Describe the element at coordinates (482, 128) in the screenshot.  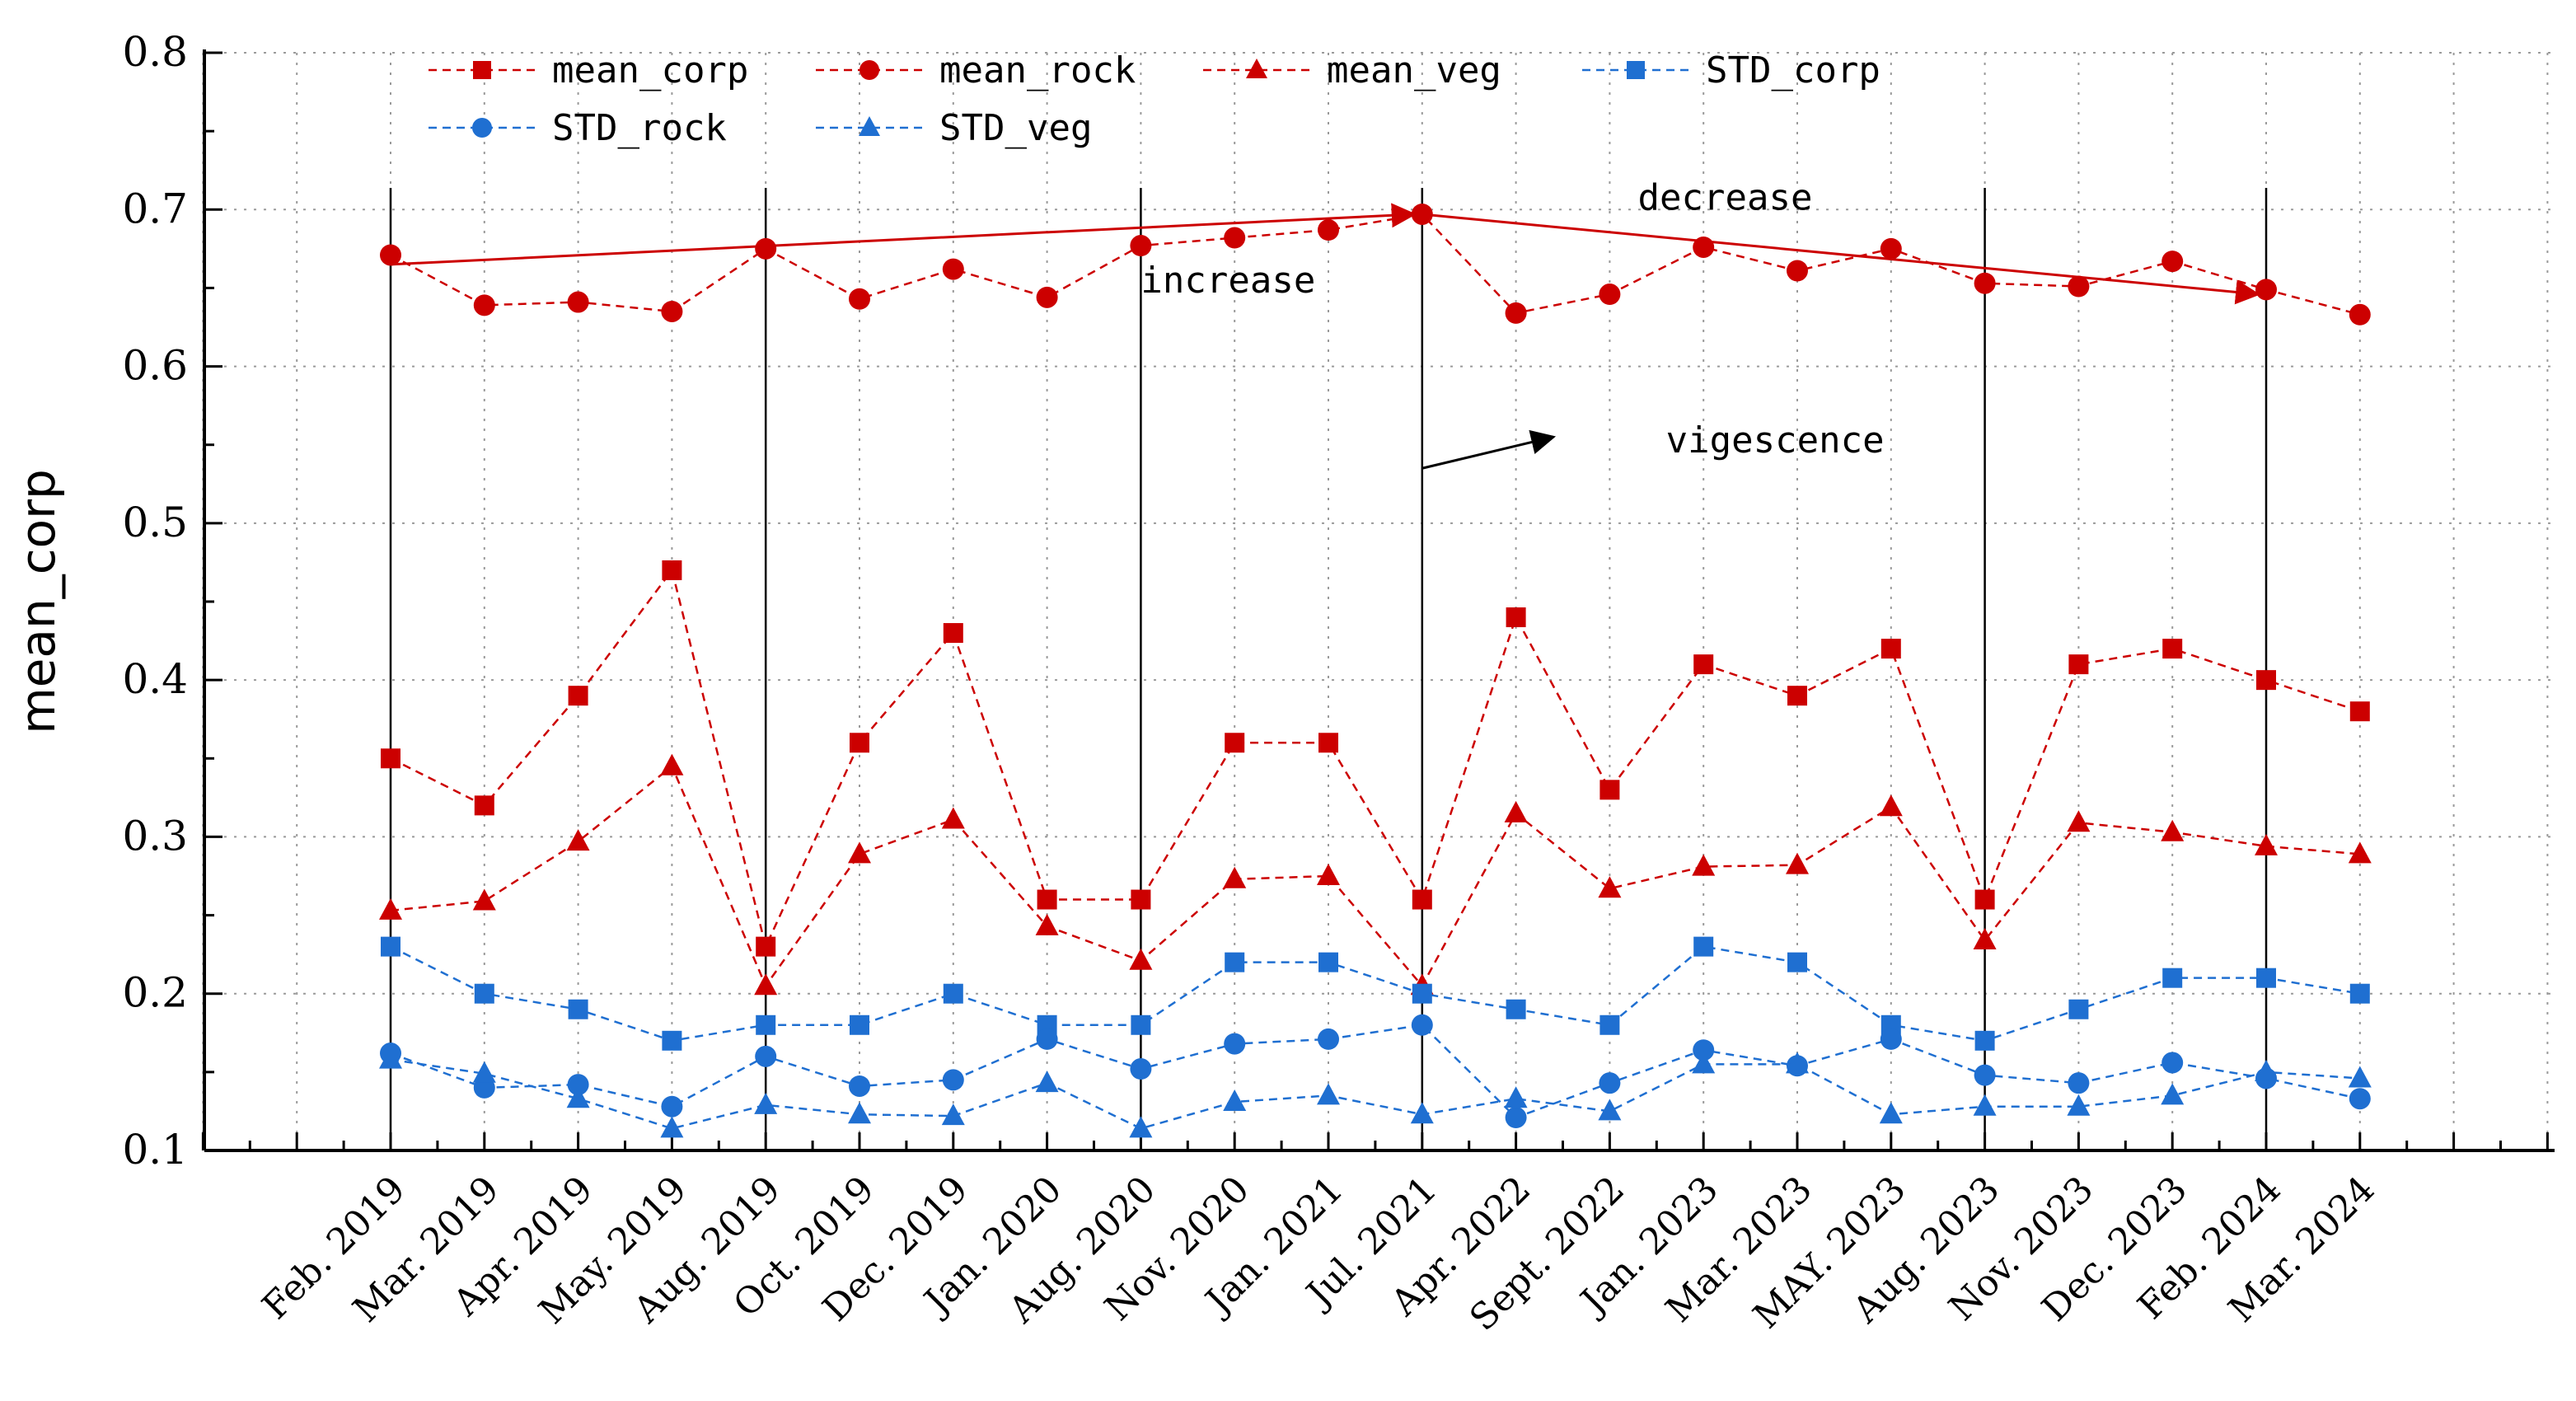
I see `legend-marker-std-rock` at that location.